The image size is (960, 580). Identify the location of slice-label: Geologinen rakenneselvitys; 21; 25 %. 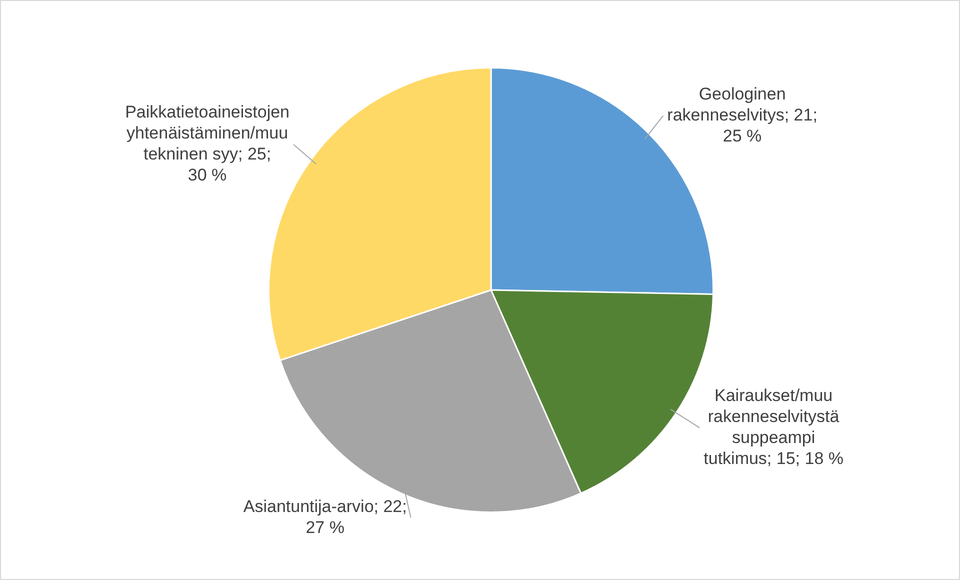
(742, 115).